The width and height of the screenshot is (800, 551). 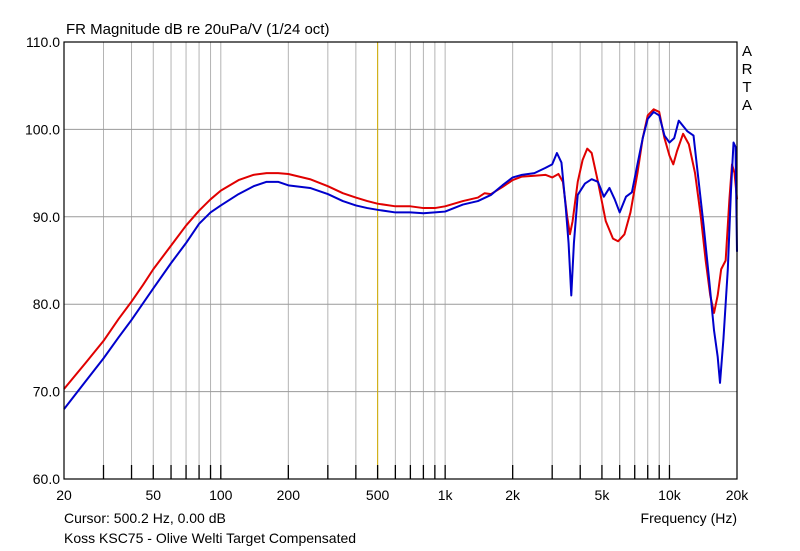 What do you see at coordinates (378, 495) in the screenshot?
I see `x-tick-label: 500` at bounding box center [378, 495].